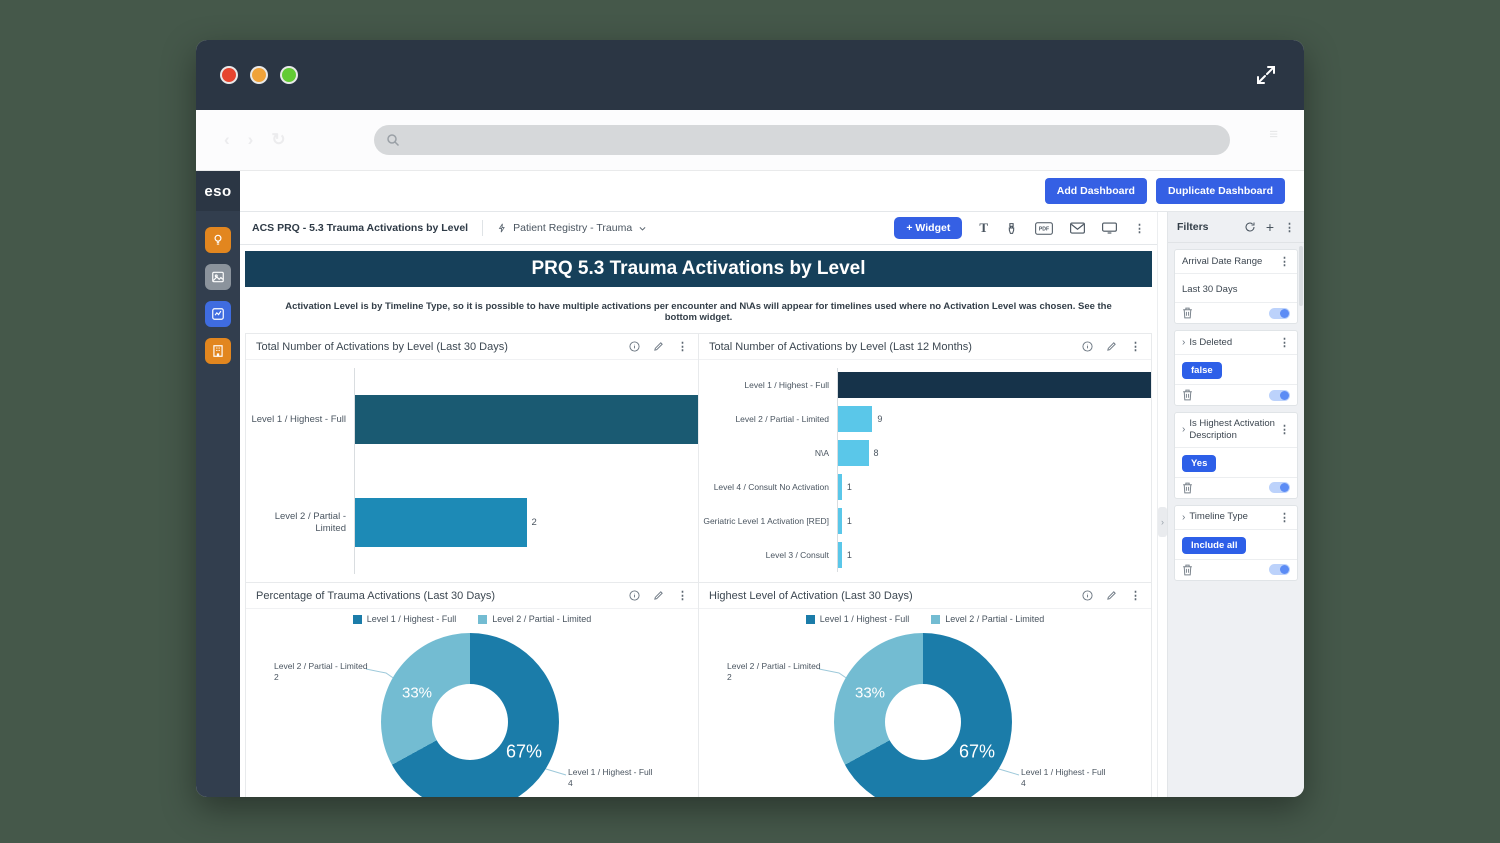 The width and height of the screenshot is (1500, 843). Describe the element at coordinates (1184, 430) in the screenshot. I see `chevron-right-icon: ›` at that location.